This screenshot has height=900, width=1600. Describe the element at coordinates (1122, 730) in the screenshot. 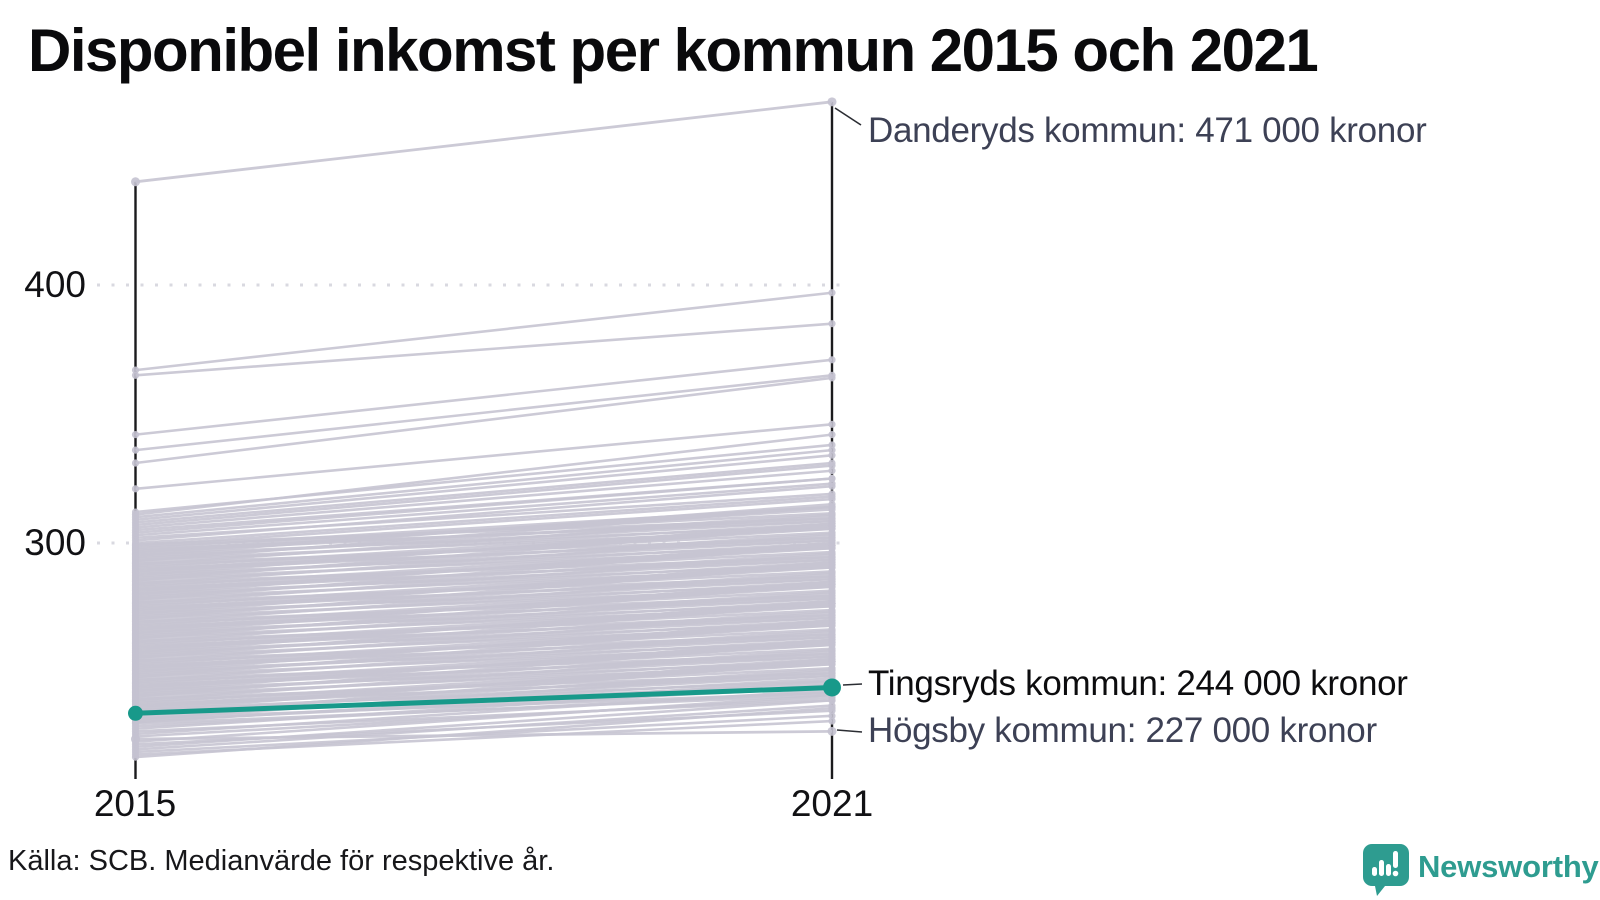

I see `annotation-hogsby: Högsby kommun: 227 000 kronor` at that location.